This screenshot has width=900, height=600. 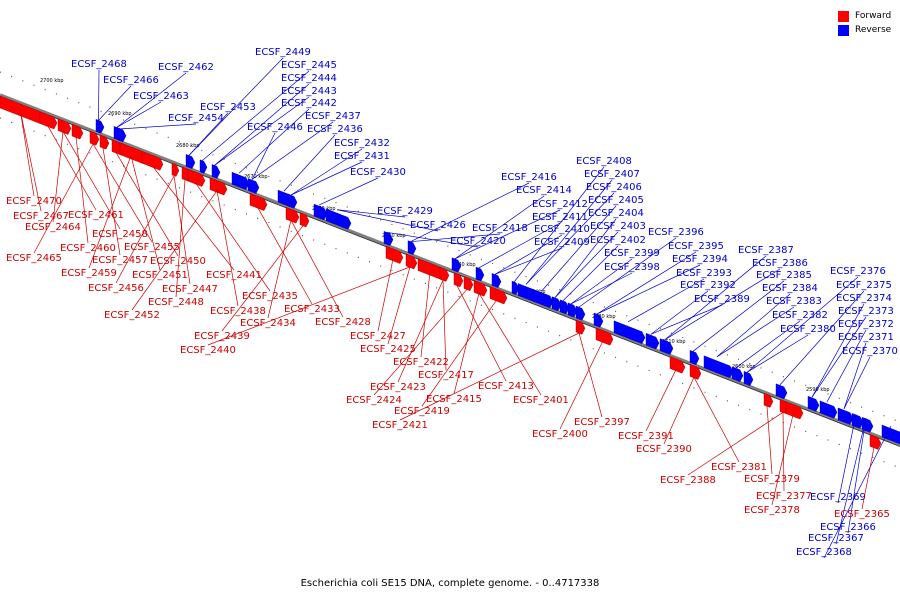 What do you see at coordinates (176, 302) in the screenshot?
I see `forward-gene-label: ECSF_2448` at bounding box center [176, 302].